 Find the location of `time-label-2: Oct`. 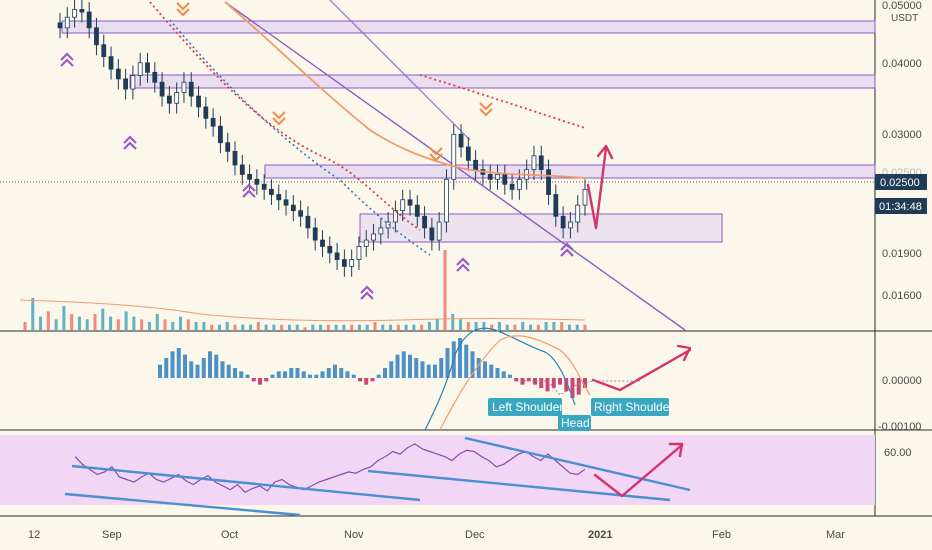

time-label-2: Oct is located at coordinates (229, 535).